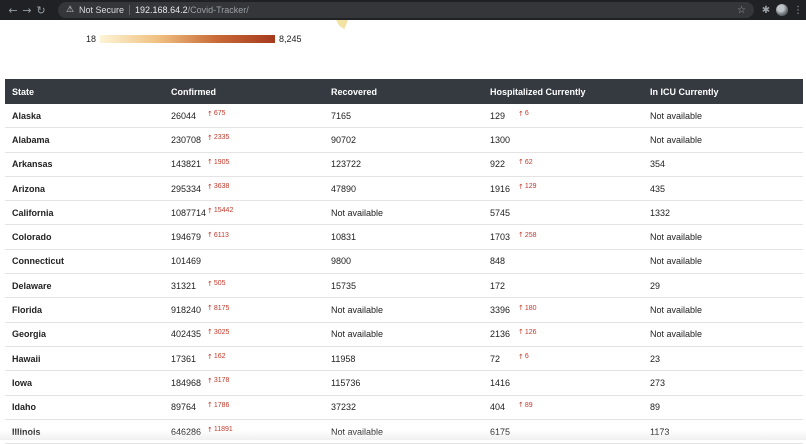 The image size is (806, 444). I want to click on icu-value: 273, so click(658, 382).